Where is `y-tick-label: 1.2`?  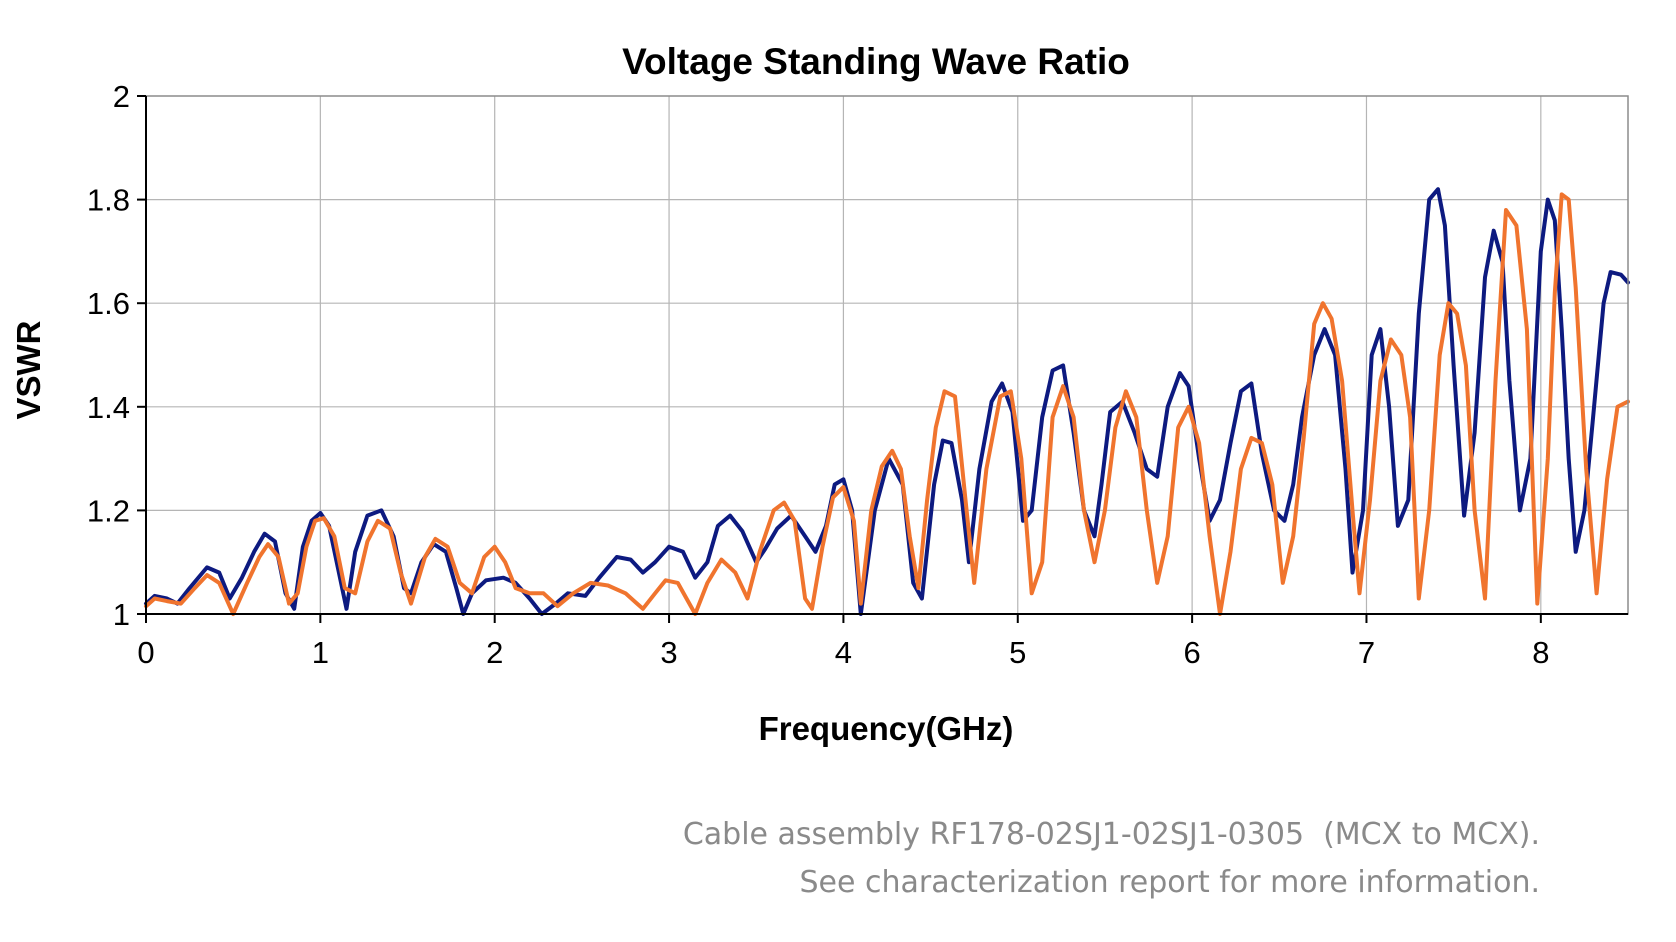
y-tick-label: 1.2 is located at coordinates (108, 510).